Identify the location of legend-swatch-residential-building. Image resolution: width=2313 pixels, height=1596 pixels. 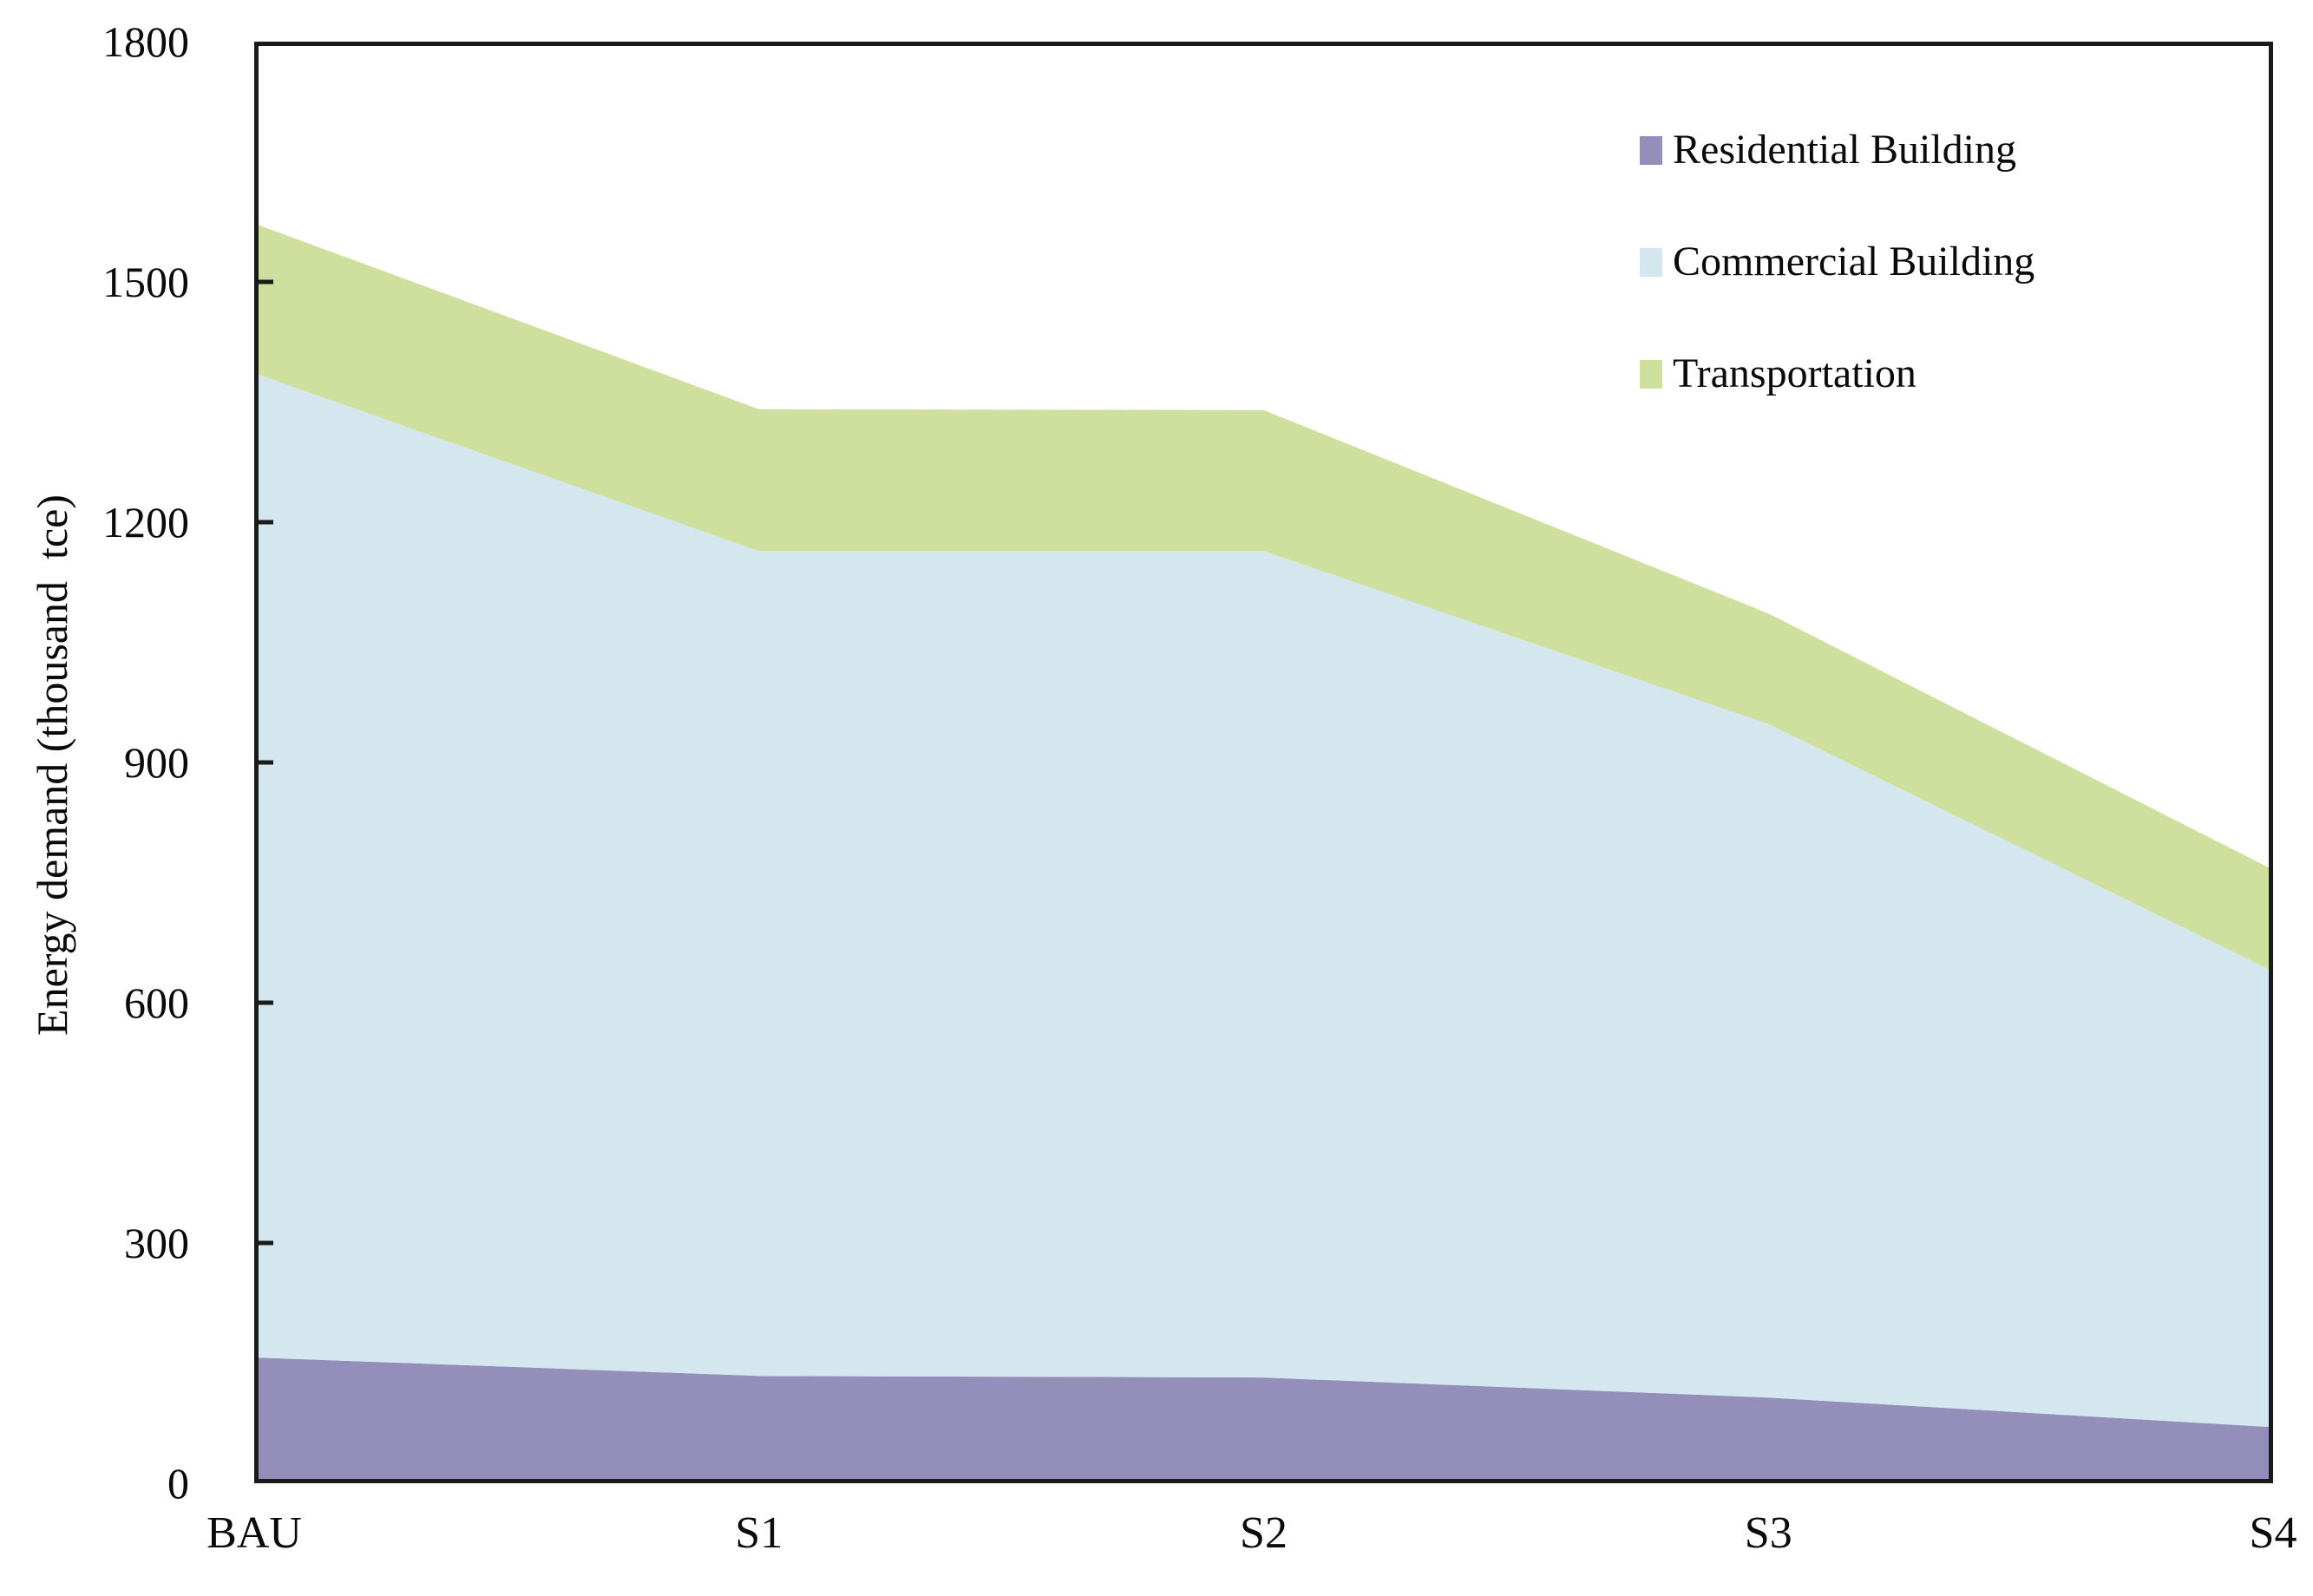
(1651, 150).